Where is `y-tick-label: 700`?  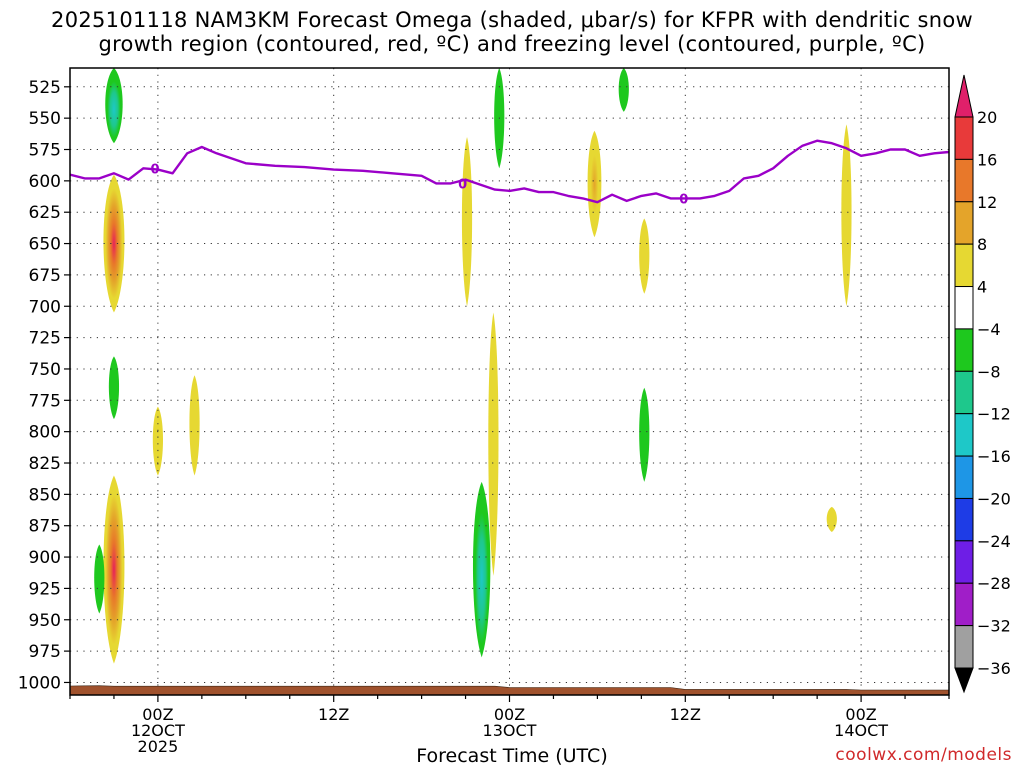 y-tick-label: 700 is located at coordinates (45, 307).